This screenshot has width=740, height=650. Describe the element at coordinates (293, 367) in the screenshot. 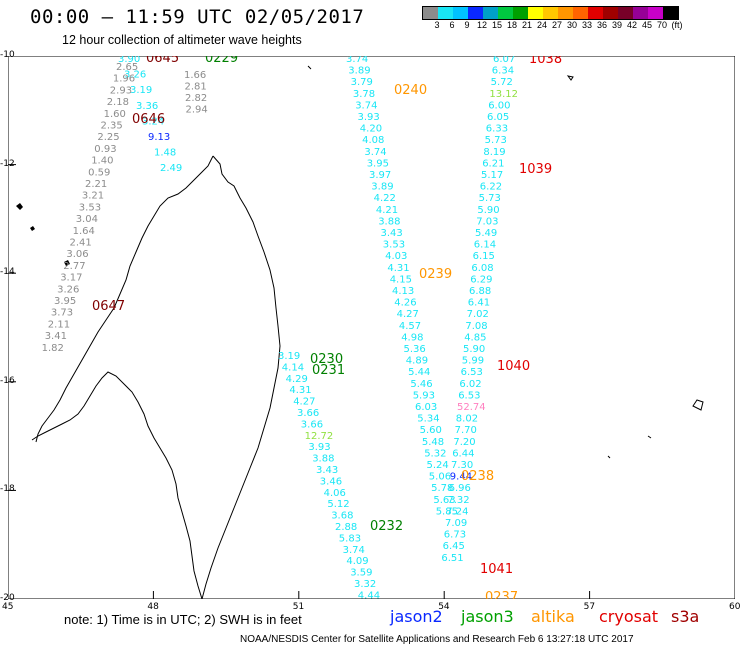

I see `wave-height-label: 4.14` at that location.